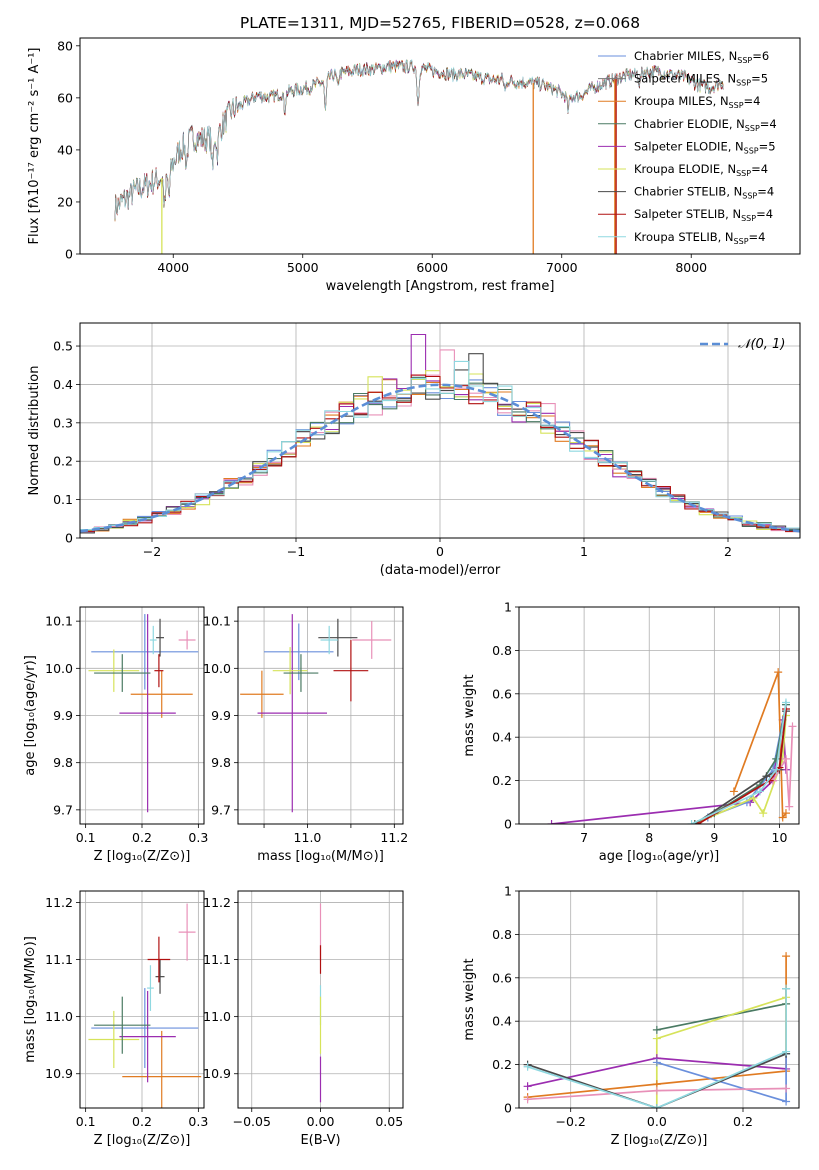 This screenshot has width=819, height=1170. I want to click on mass_vs_Z-xlabel: Z [log₁₀(Z/Z⊙)], so click(142, 1140).